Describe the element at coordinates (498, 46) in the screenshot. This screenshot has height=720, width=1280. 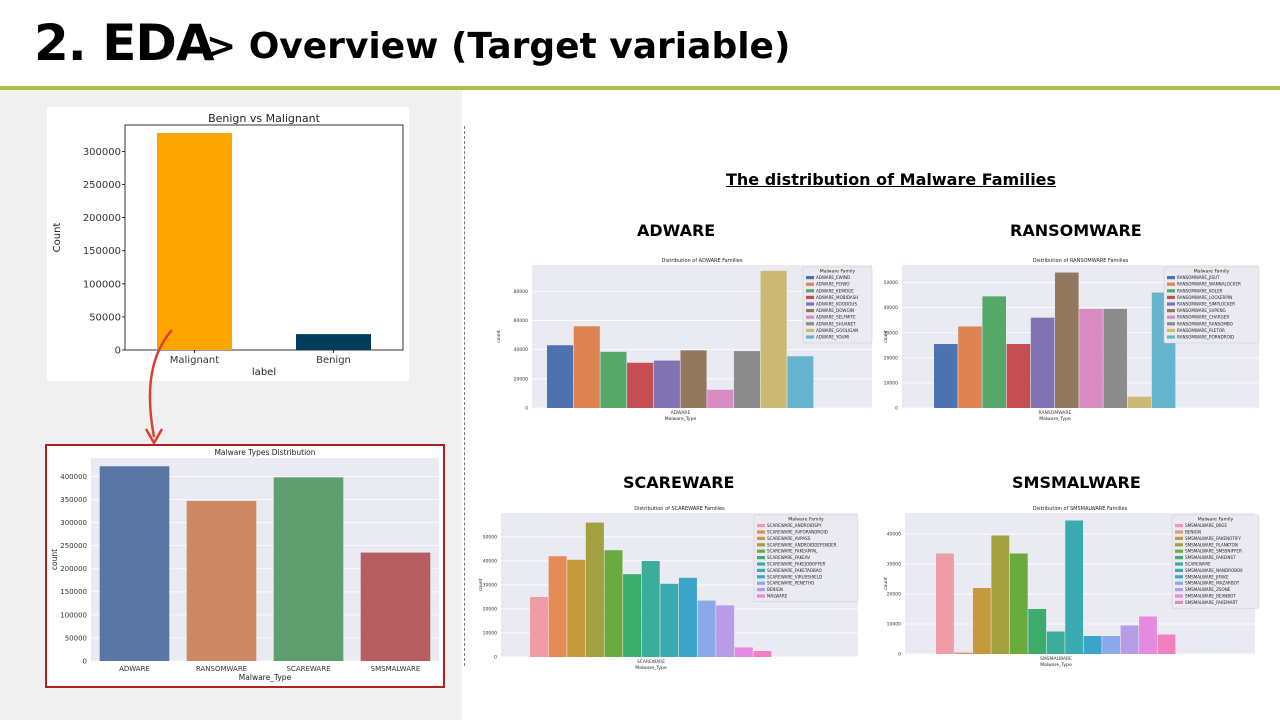
I see `slide-subtitle: > Overview (Target variable)` at that location.